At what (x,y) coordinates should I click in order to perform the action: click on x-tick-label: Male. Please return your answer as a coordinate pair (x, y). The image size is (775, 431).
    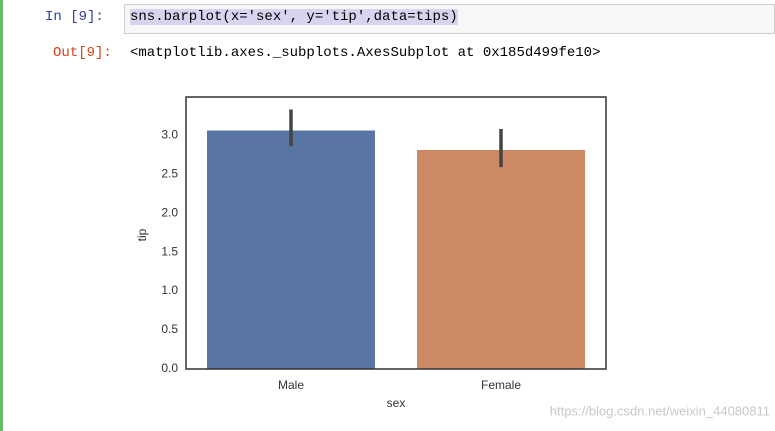
    Looking at the image, I should click on (291, 385).